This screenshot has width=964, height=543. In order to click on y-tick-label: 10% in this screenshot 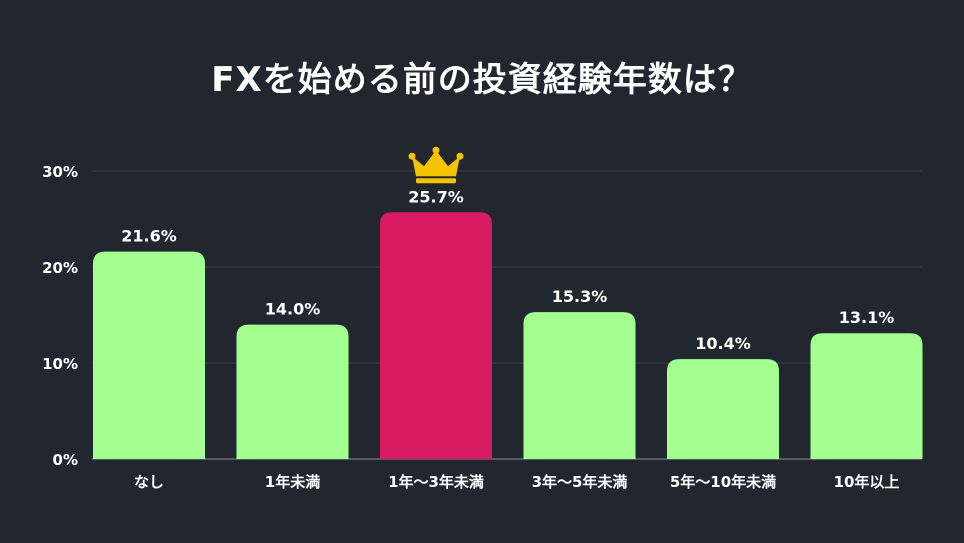, I will do `click(60, 364)`.